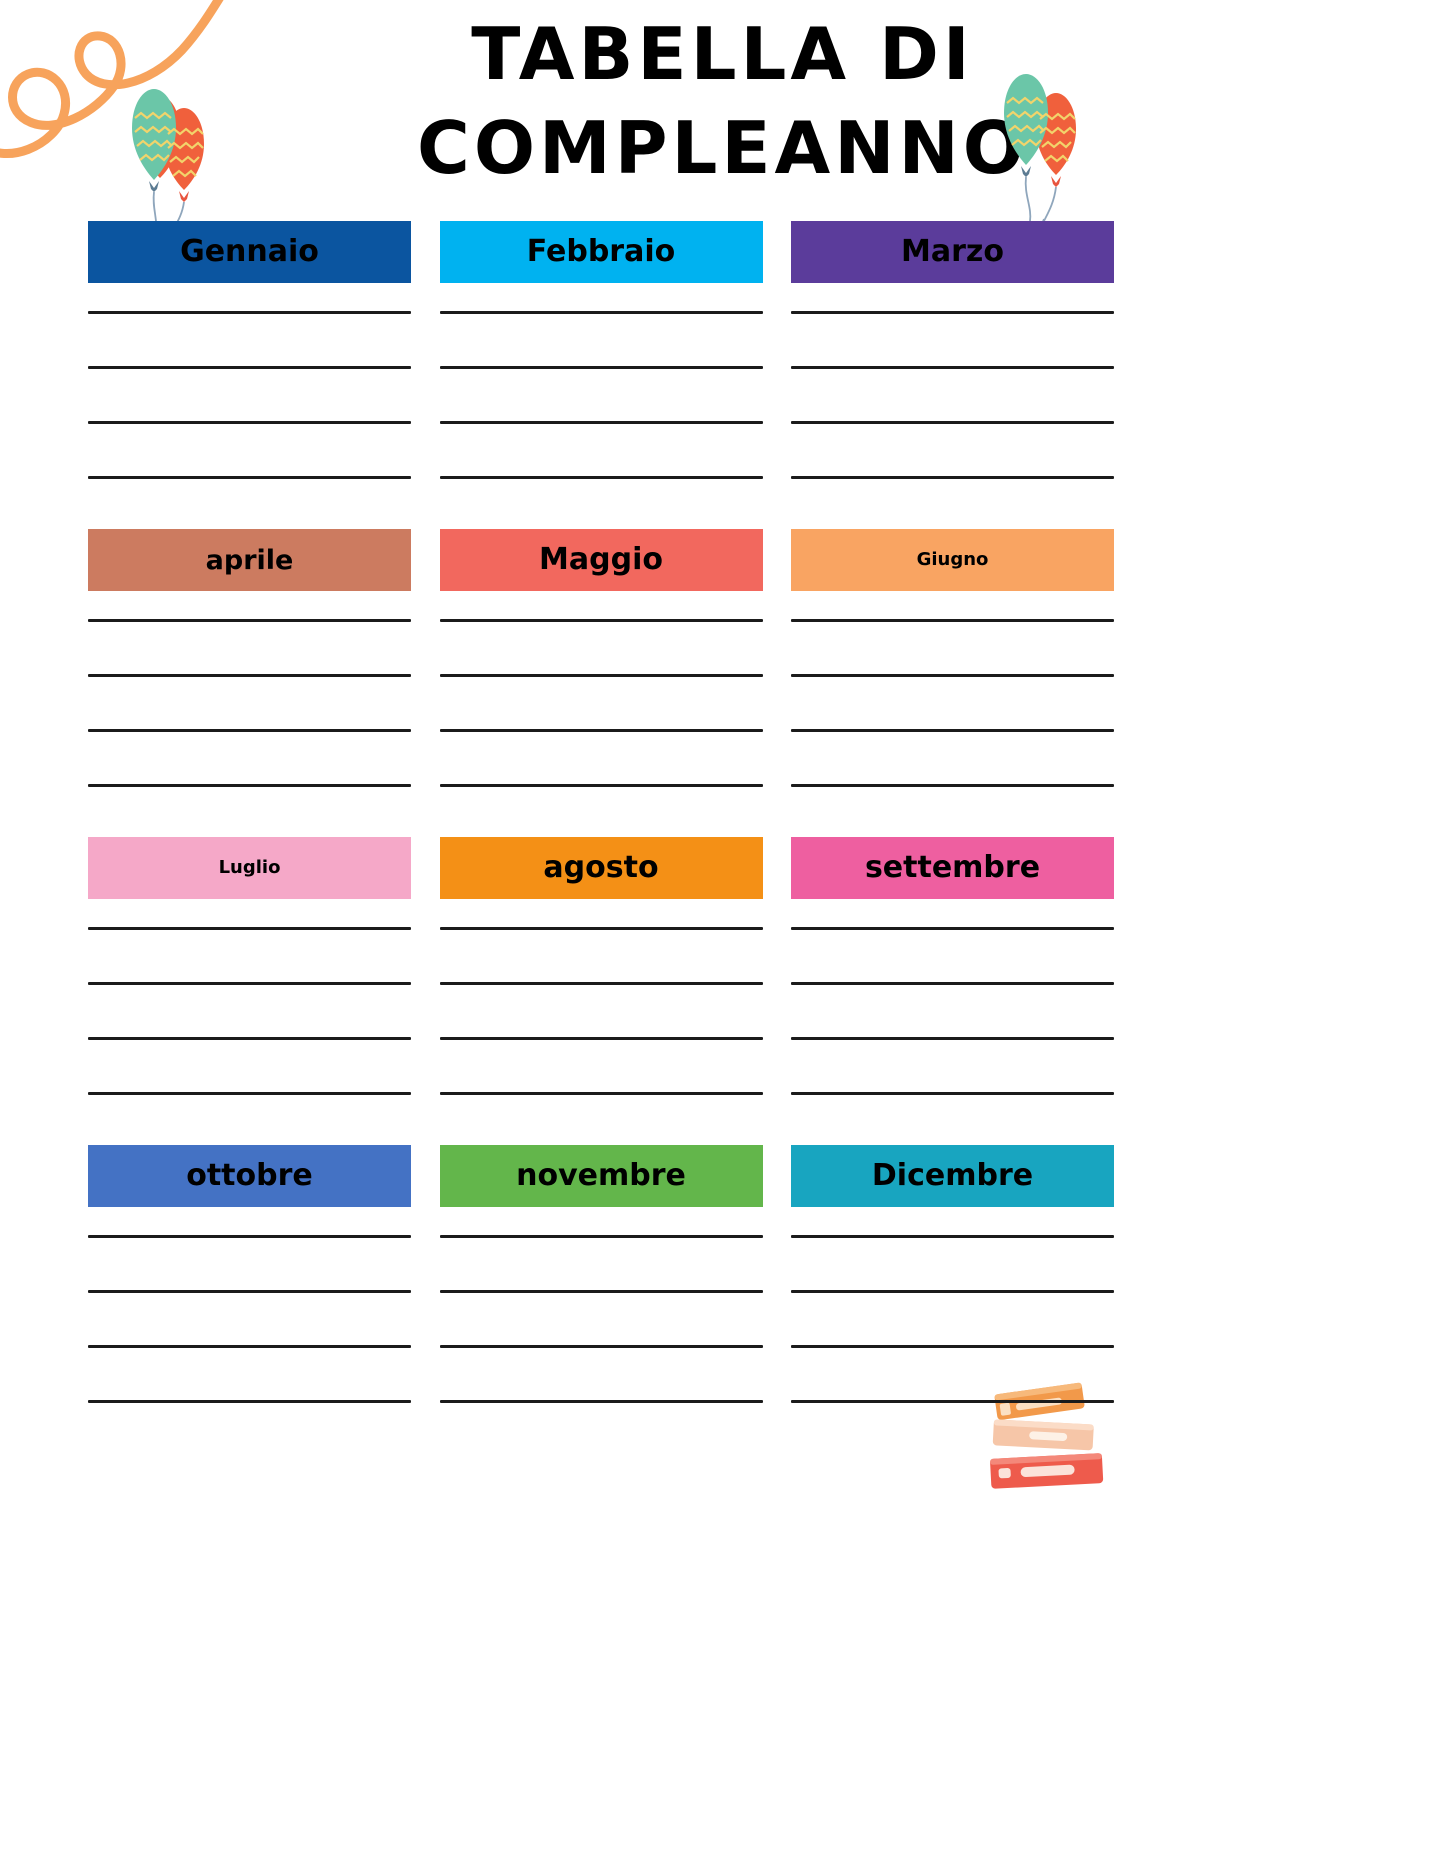 The width and height of the screenshot is (1445, 1871). I want to click on month-header-maggio: Maggio, so click(601, 560).